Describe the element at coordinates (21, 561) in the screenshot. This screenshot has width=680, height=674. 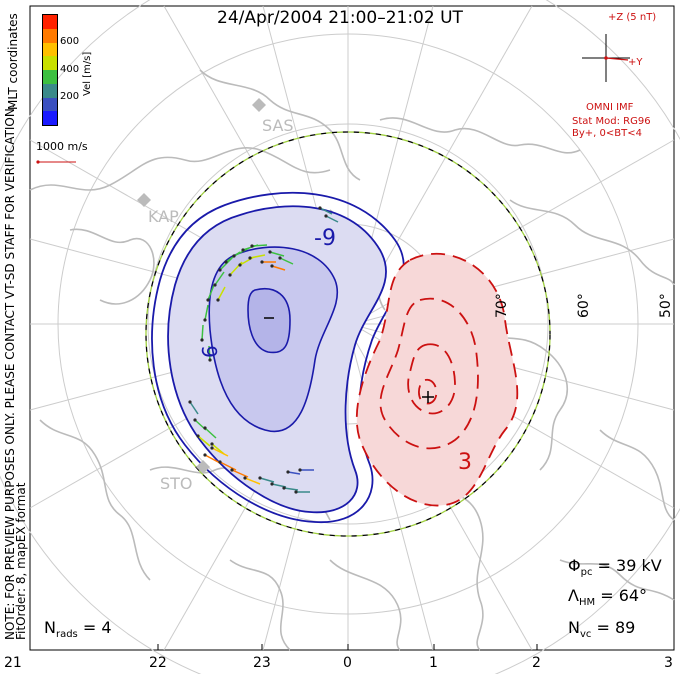
I see `fit-info: FitOrder: 8, mapEX format` at that location.